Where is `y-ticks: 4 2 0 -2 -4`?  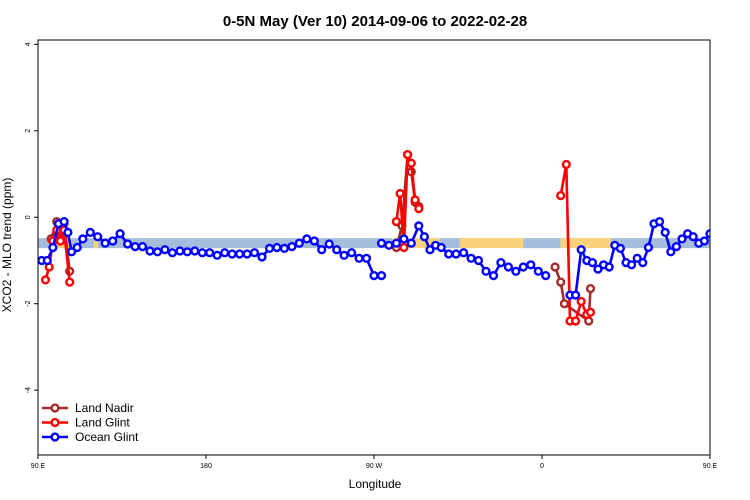 y-ticks: 4 2 0 -2 -4 is located at coordinates (31, 217).